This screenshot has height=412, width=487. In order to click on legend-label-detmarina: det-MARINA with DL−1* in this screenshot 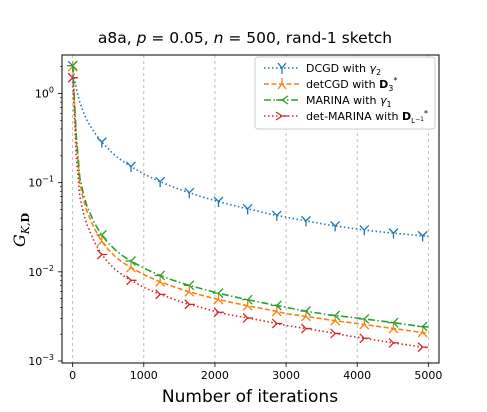, I will do `click(367, 117)`.